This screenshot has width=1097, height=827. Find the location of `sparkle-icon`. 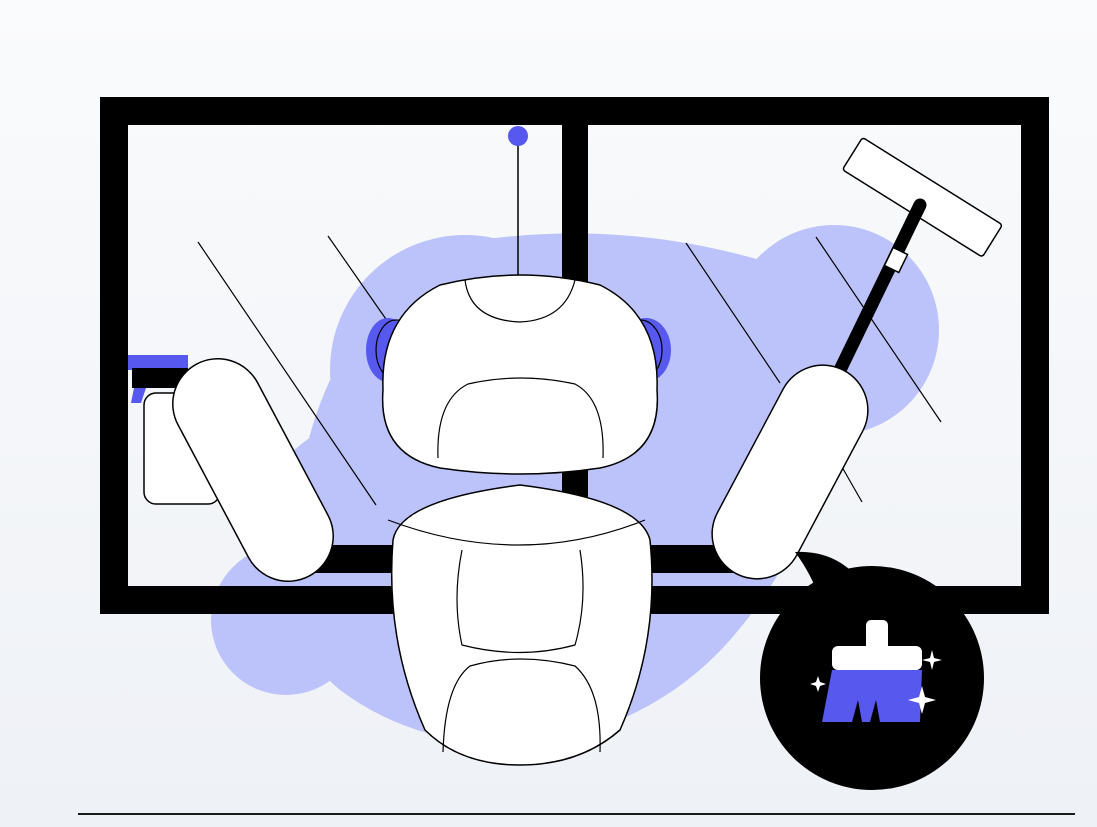

sparkle-icon is located at coordinates (876, 682).